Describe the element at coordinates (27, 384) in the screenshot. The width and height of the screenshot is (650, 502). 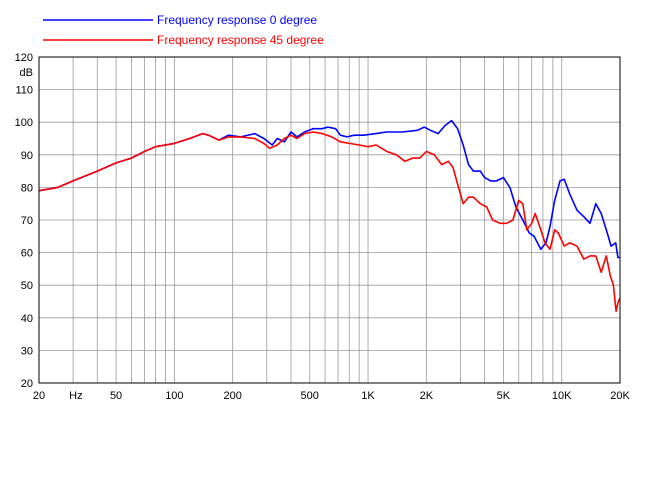
I see `y-tick-label: 20` at that location.